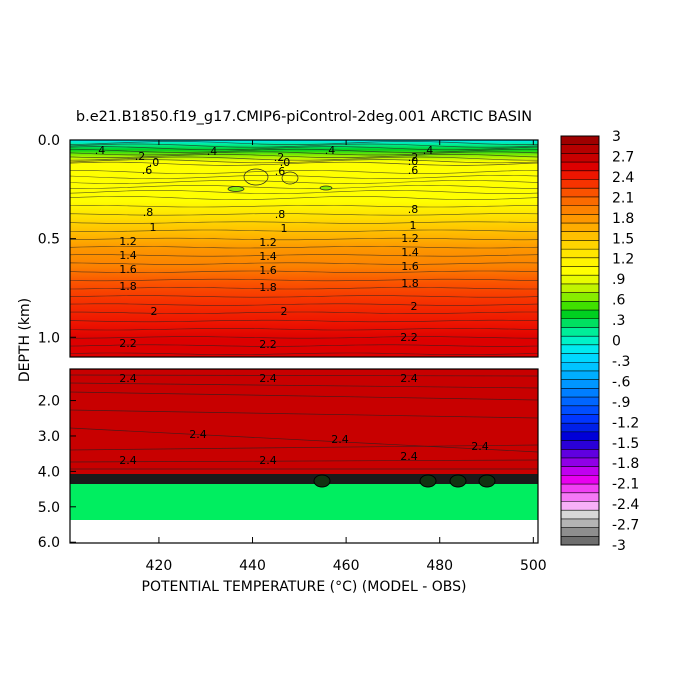 Image resolution: width=700 pixels, height=700 pixels. Describe the element at coordinates (49, 437) in the screenshot. I see `y-tick-label: 3.0` at that location.